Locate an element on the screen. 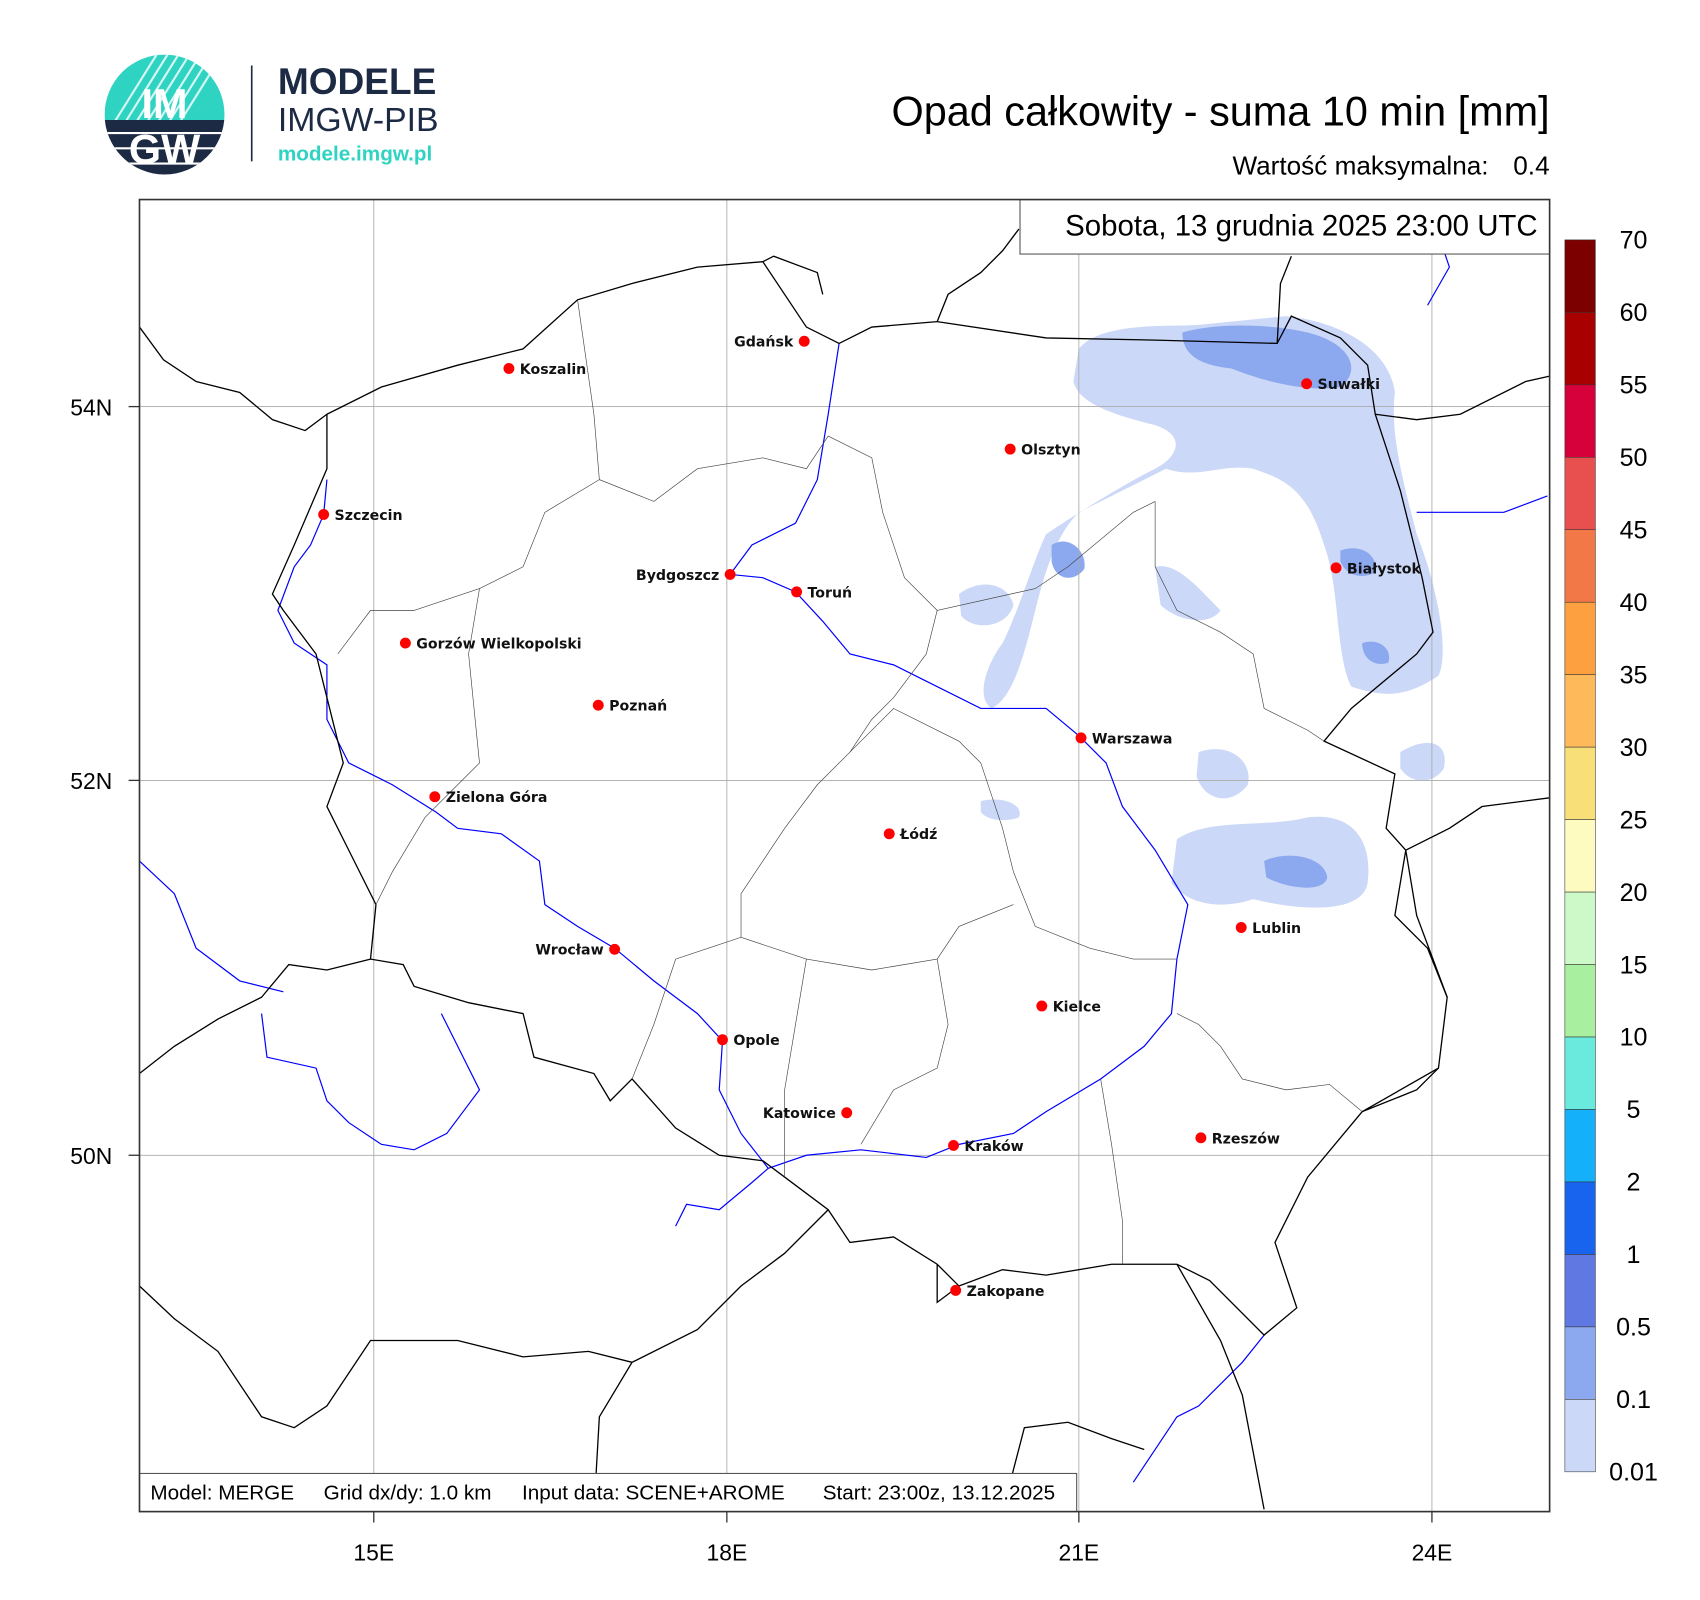 The height and width of the screenshot is (1600, 1700). model-info-start: Start: 23:00z, 13.12.2025 is located at coordinates (939, 1493).